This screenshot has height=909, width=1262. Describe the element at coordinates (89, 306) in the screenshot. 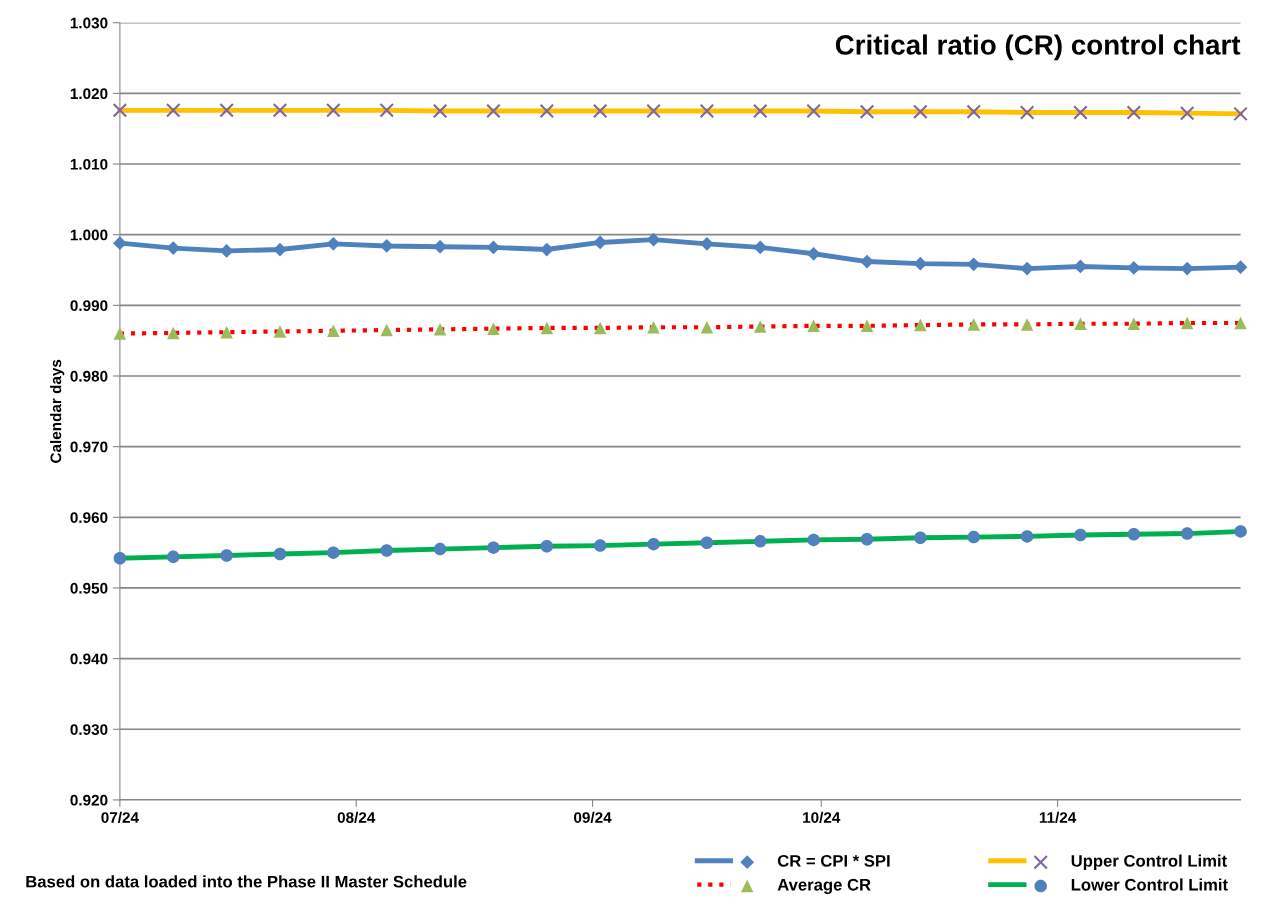

I see `y-tick-label: 0.990` at that location.